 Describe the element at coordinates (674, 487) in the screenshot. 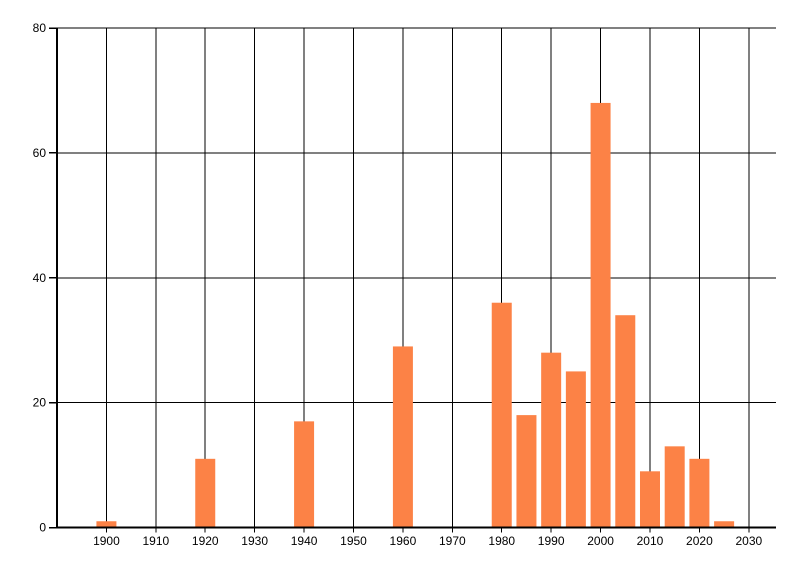

I see `bar-2015` at that location.